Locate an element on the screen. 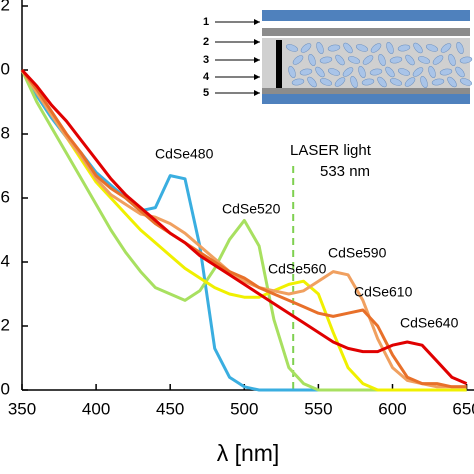 The width and height of the screenshot is (474, 474). series-label: CdSe640 is located at coordinates (429, 323).